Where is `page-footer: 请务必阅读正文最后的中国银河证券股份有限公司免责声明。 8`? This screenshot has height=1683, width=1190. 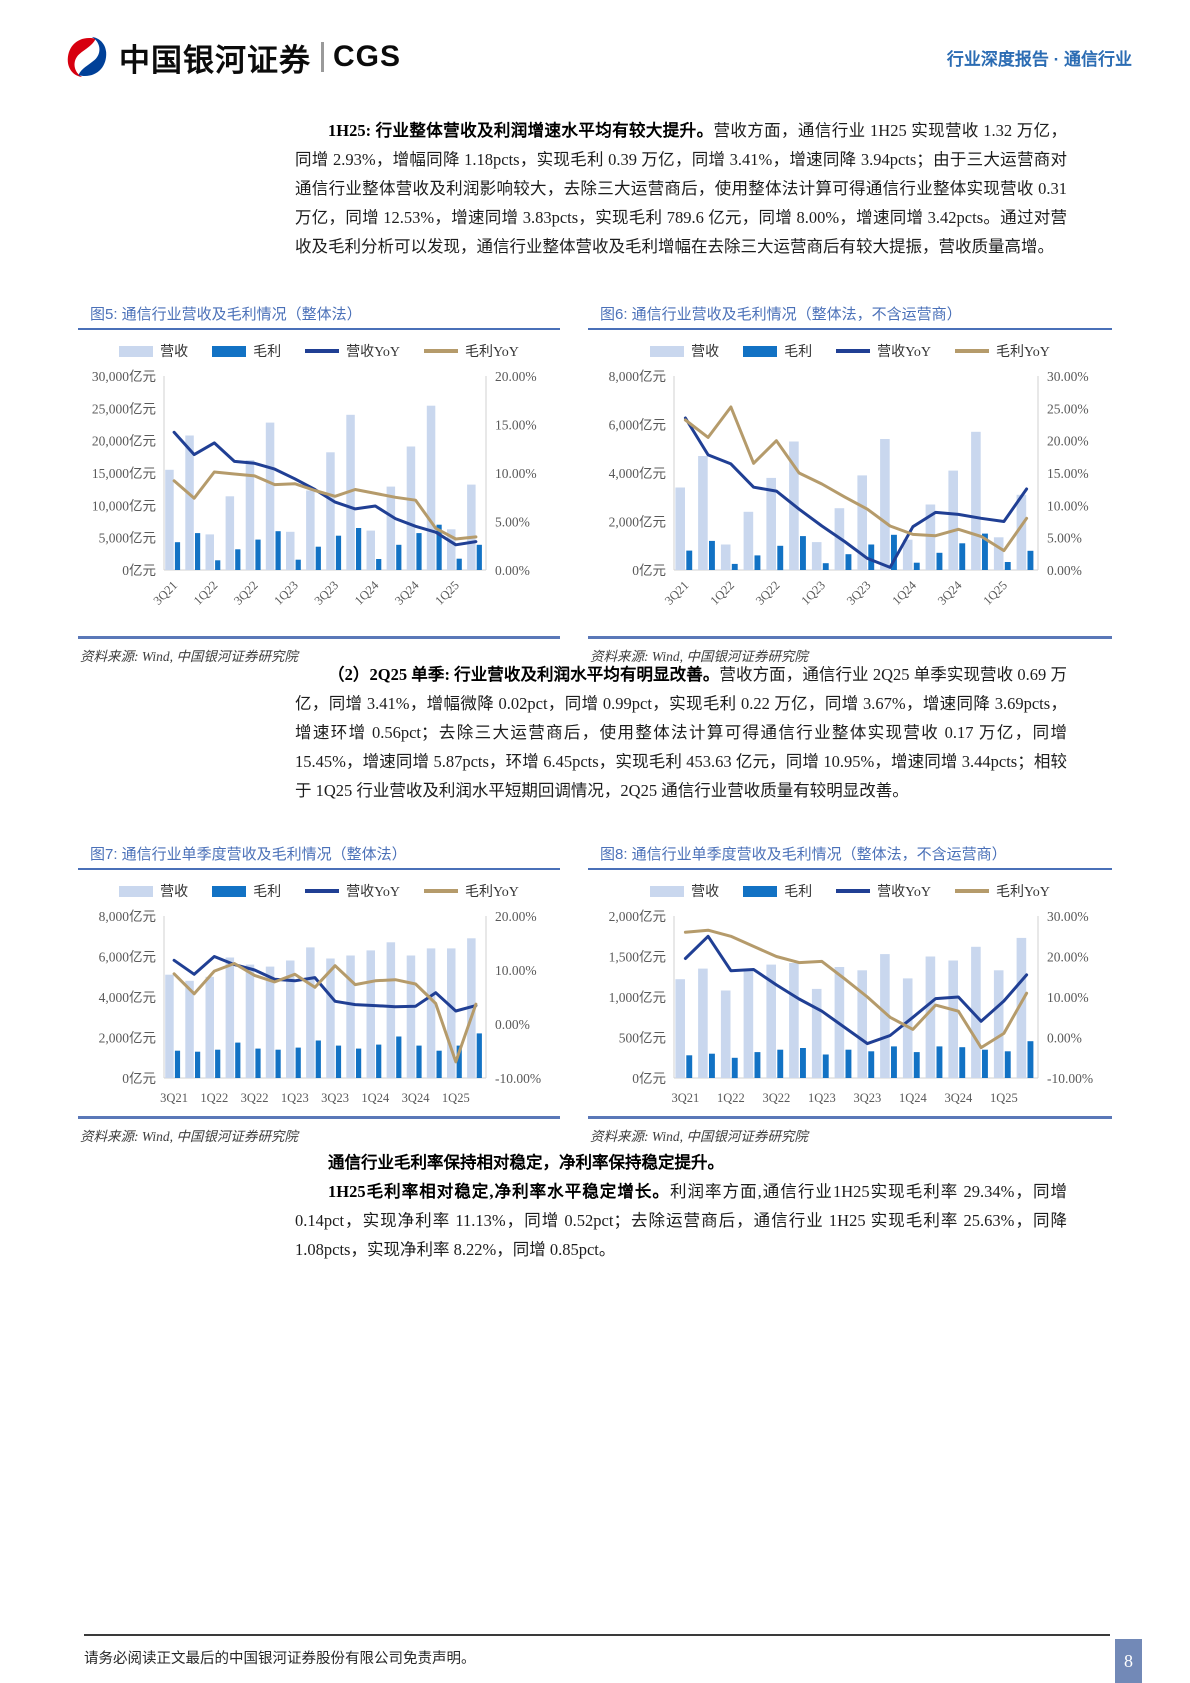 page-footer: 请务必阅读正文最后的中国银河证券股份有限公司免责声明。 8 is located at coordinates (613, 1658).